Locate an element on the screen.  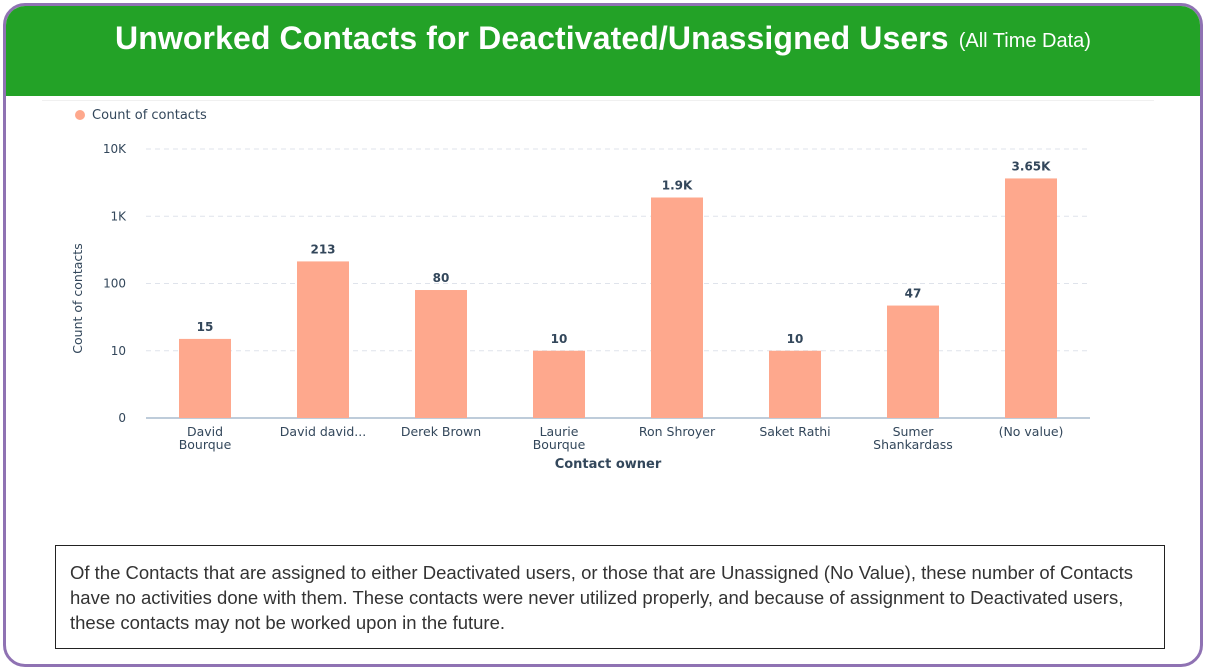
x-tick-label: Sumer is located at coordinates (914, 431).